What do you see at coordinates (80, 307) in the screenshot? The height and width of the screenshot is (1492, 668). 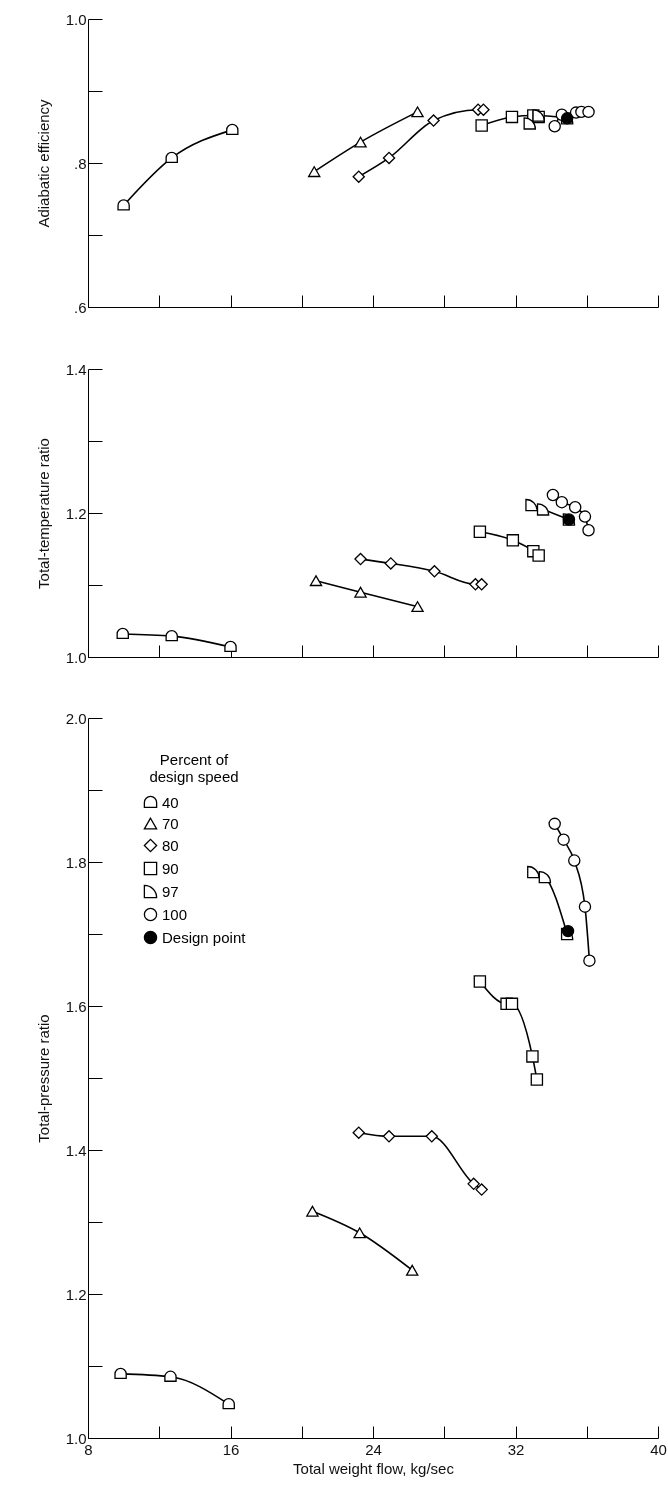 I see `y-tick-label: .6` at bounding box center [80, 307].